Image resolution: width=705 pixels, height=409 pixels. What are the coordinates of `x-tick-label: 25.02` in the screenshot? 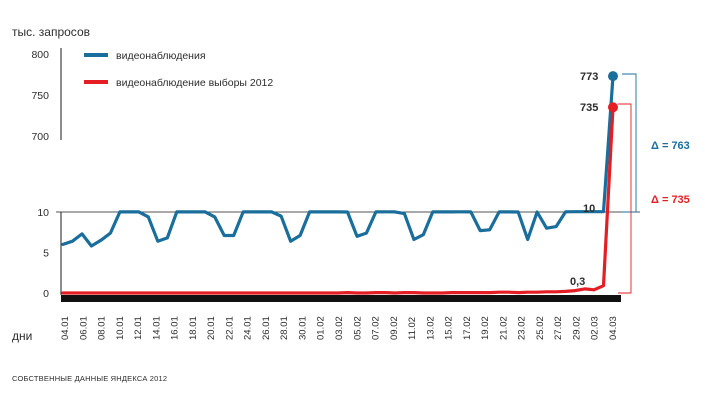 It's located at (540, 328).